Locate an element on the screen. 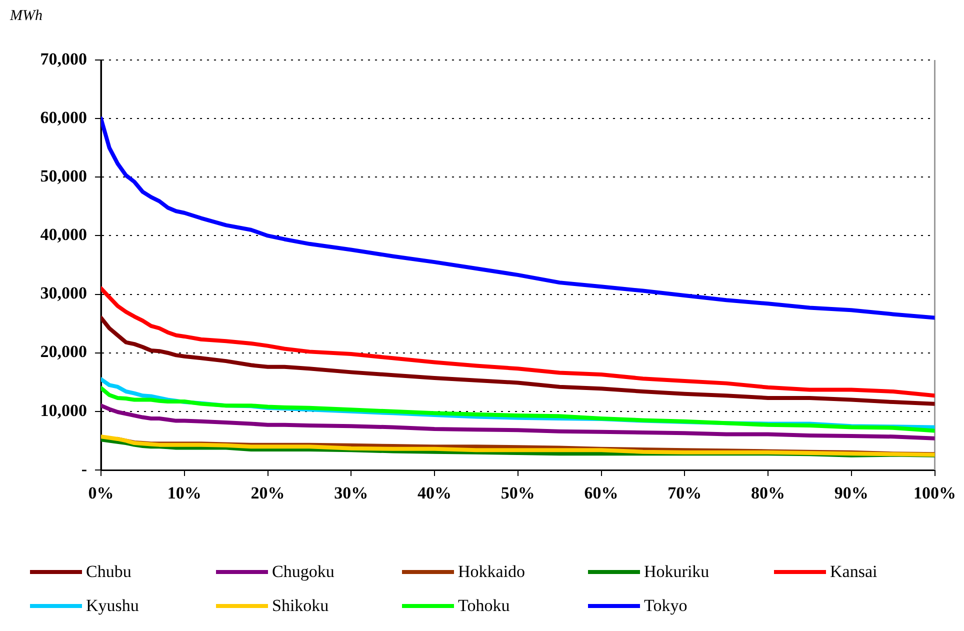 The image size is (964, 631). legend-label: Tokyo is located at coordinates (666, 606).